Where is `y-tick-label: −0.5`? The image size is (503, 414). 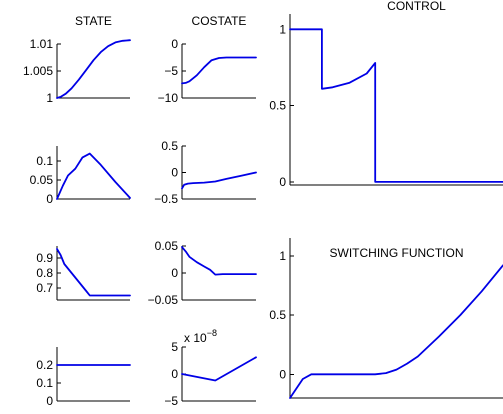 y-tick-label: −0.5 is located at coordinates (166, 199).